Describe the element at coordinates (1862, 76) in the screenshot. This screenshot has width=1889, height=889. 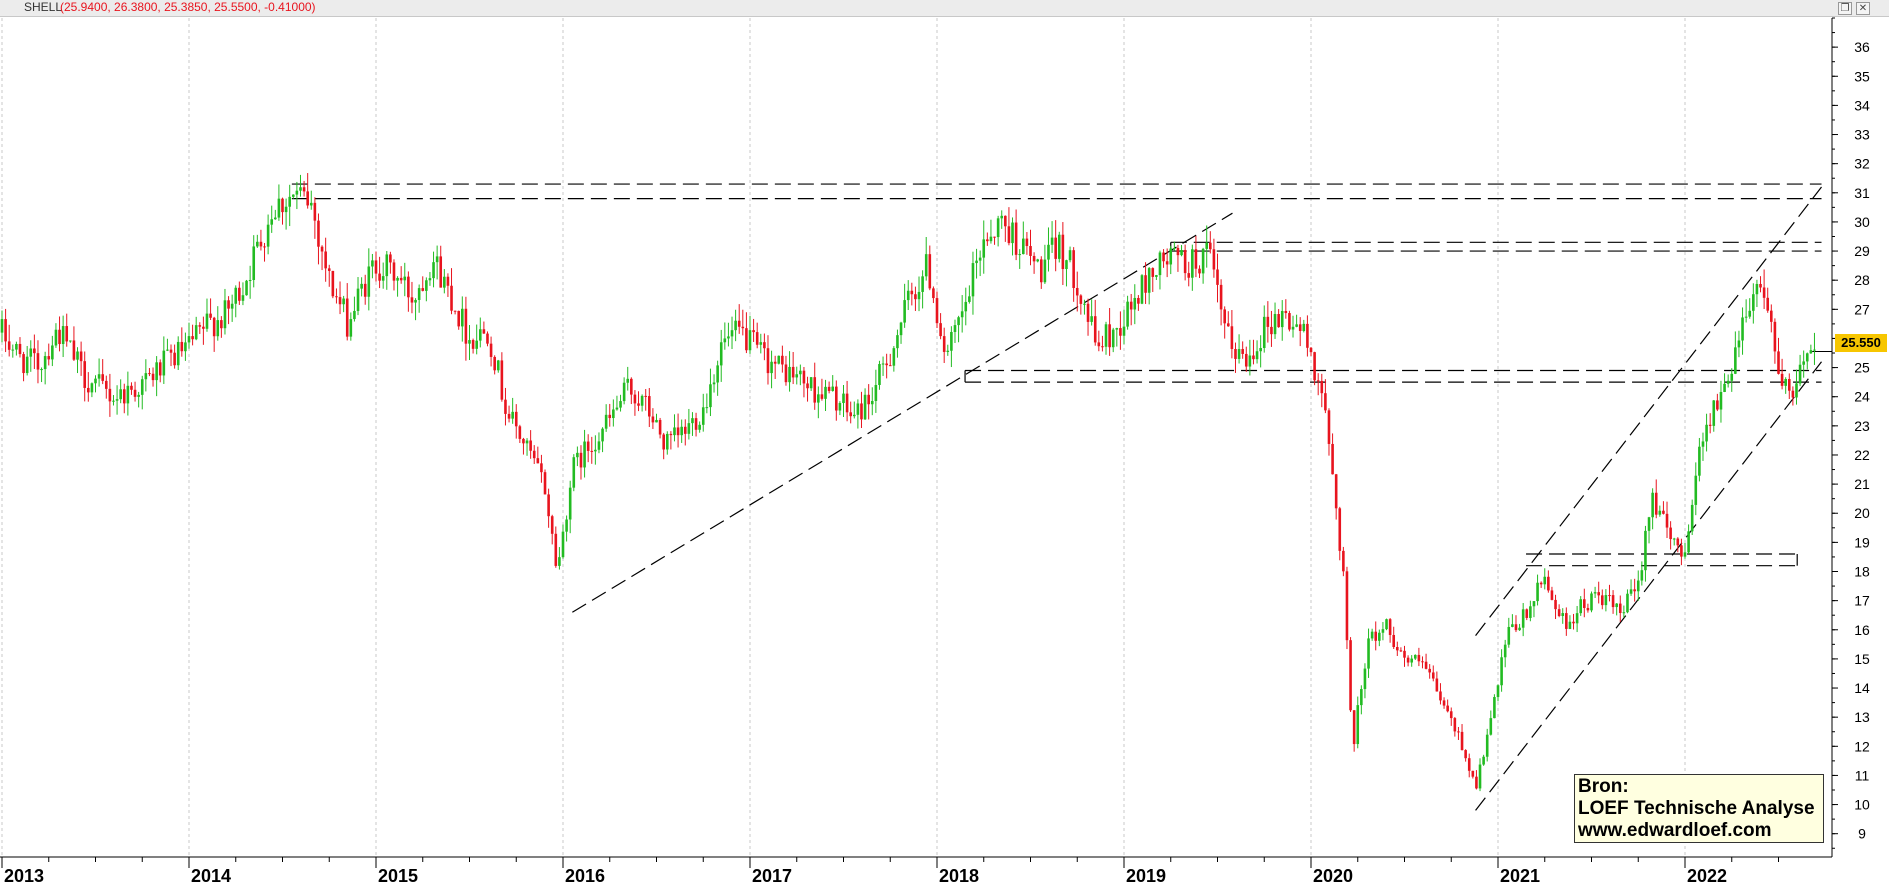
I see `y-tick-label: 35` at that location.